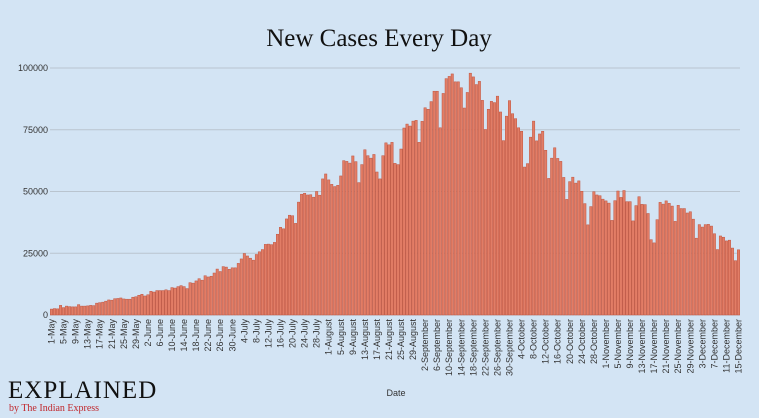 This screenshot has width=759, height=418. Describe the element at coordinates (379, 38) in the screenshot. I see `chart-title: New Cases Every Day` at that location.